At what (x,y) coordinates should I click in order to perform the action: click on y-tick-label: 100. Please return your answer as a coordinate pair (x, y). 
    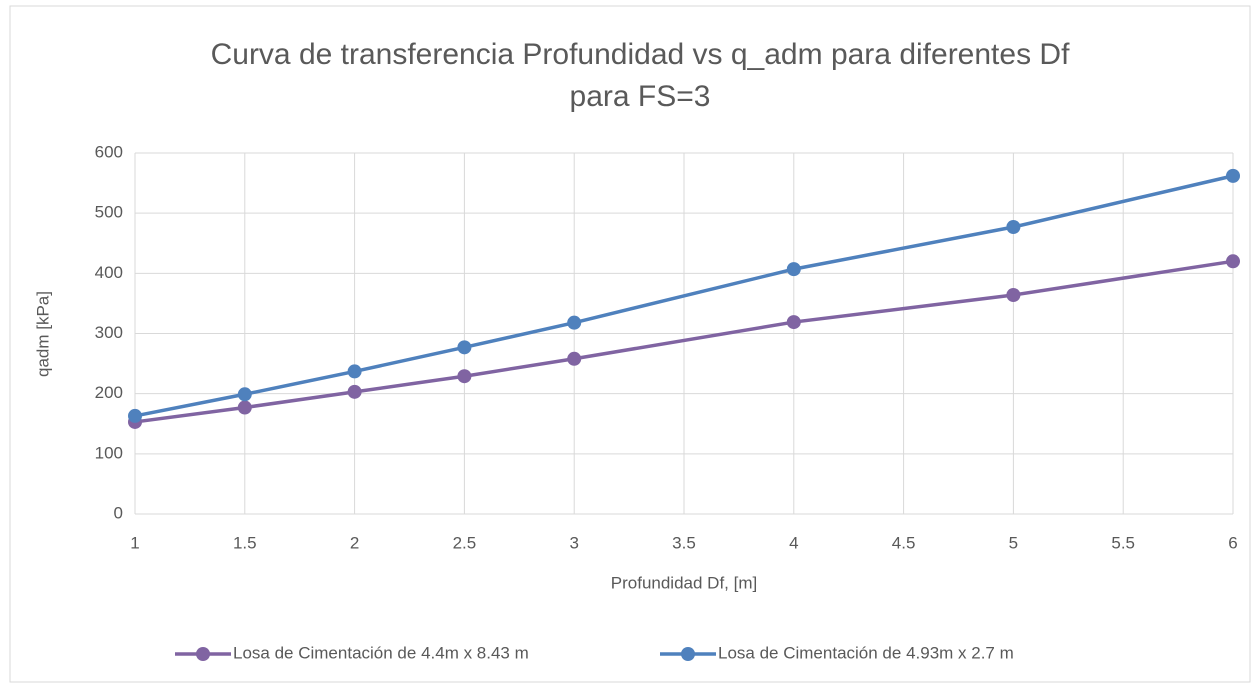
    Looking at the image, I should click on (109, 452).